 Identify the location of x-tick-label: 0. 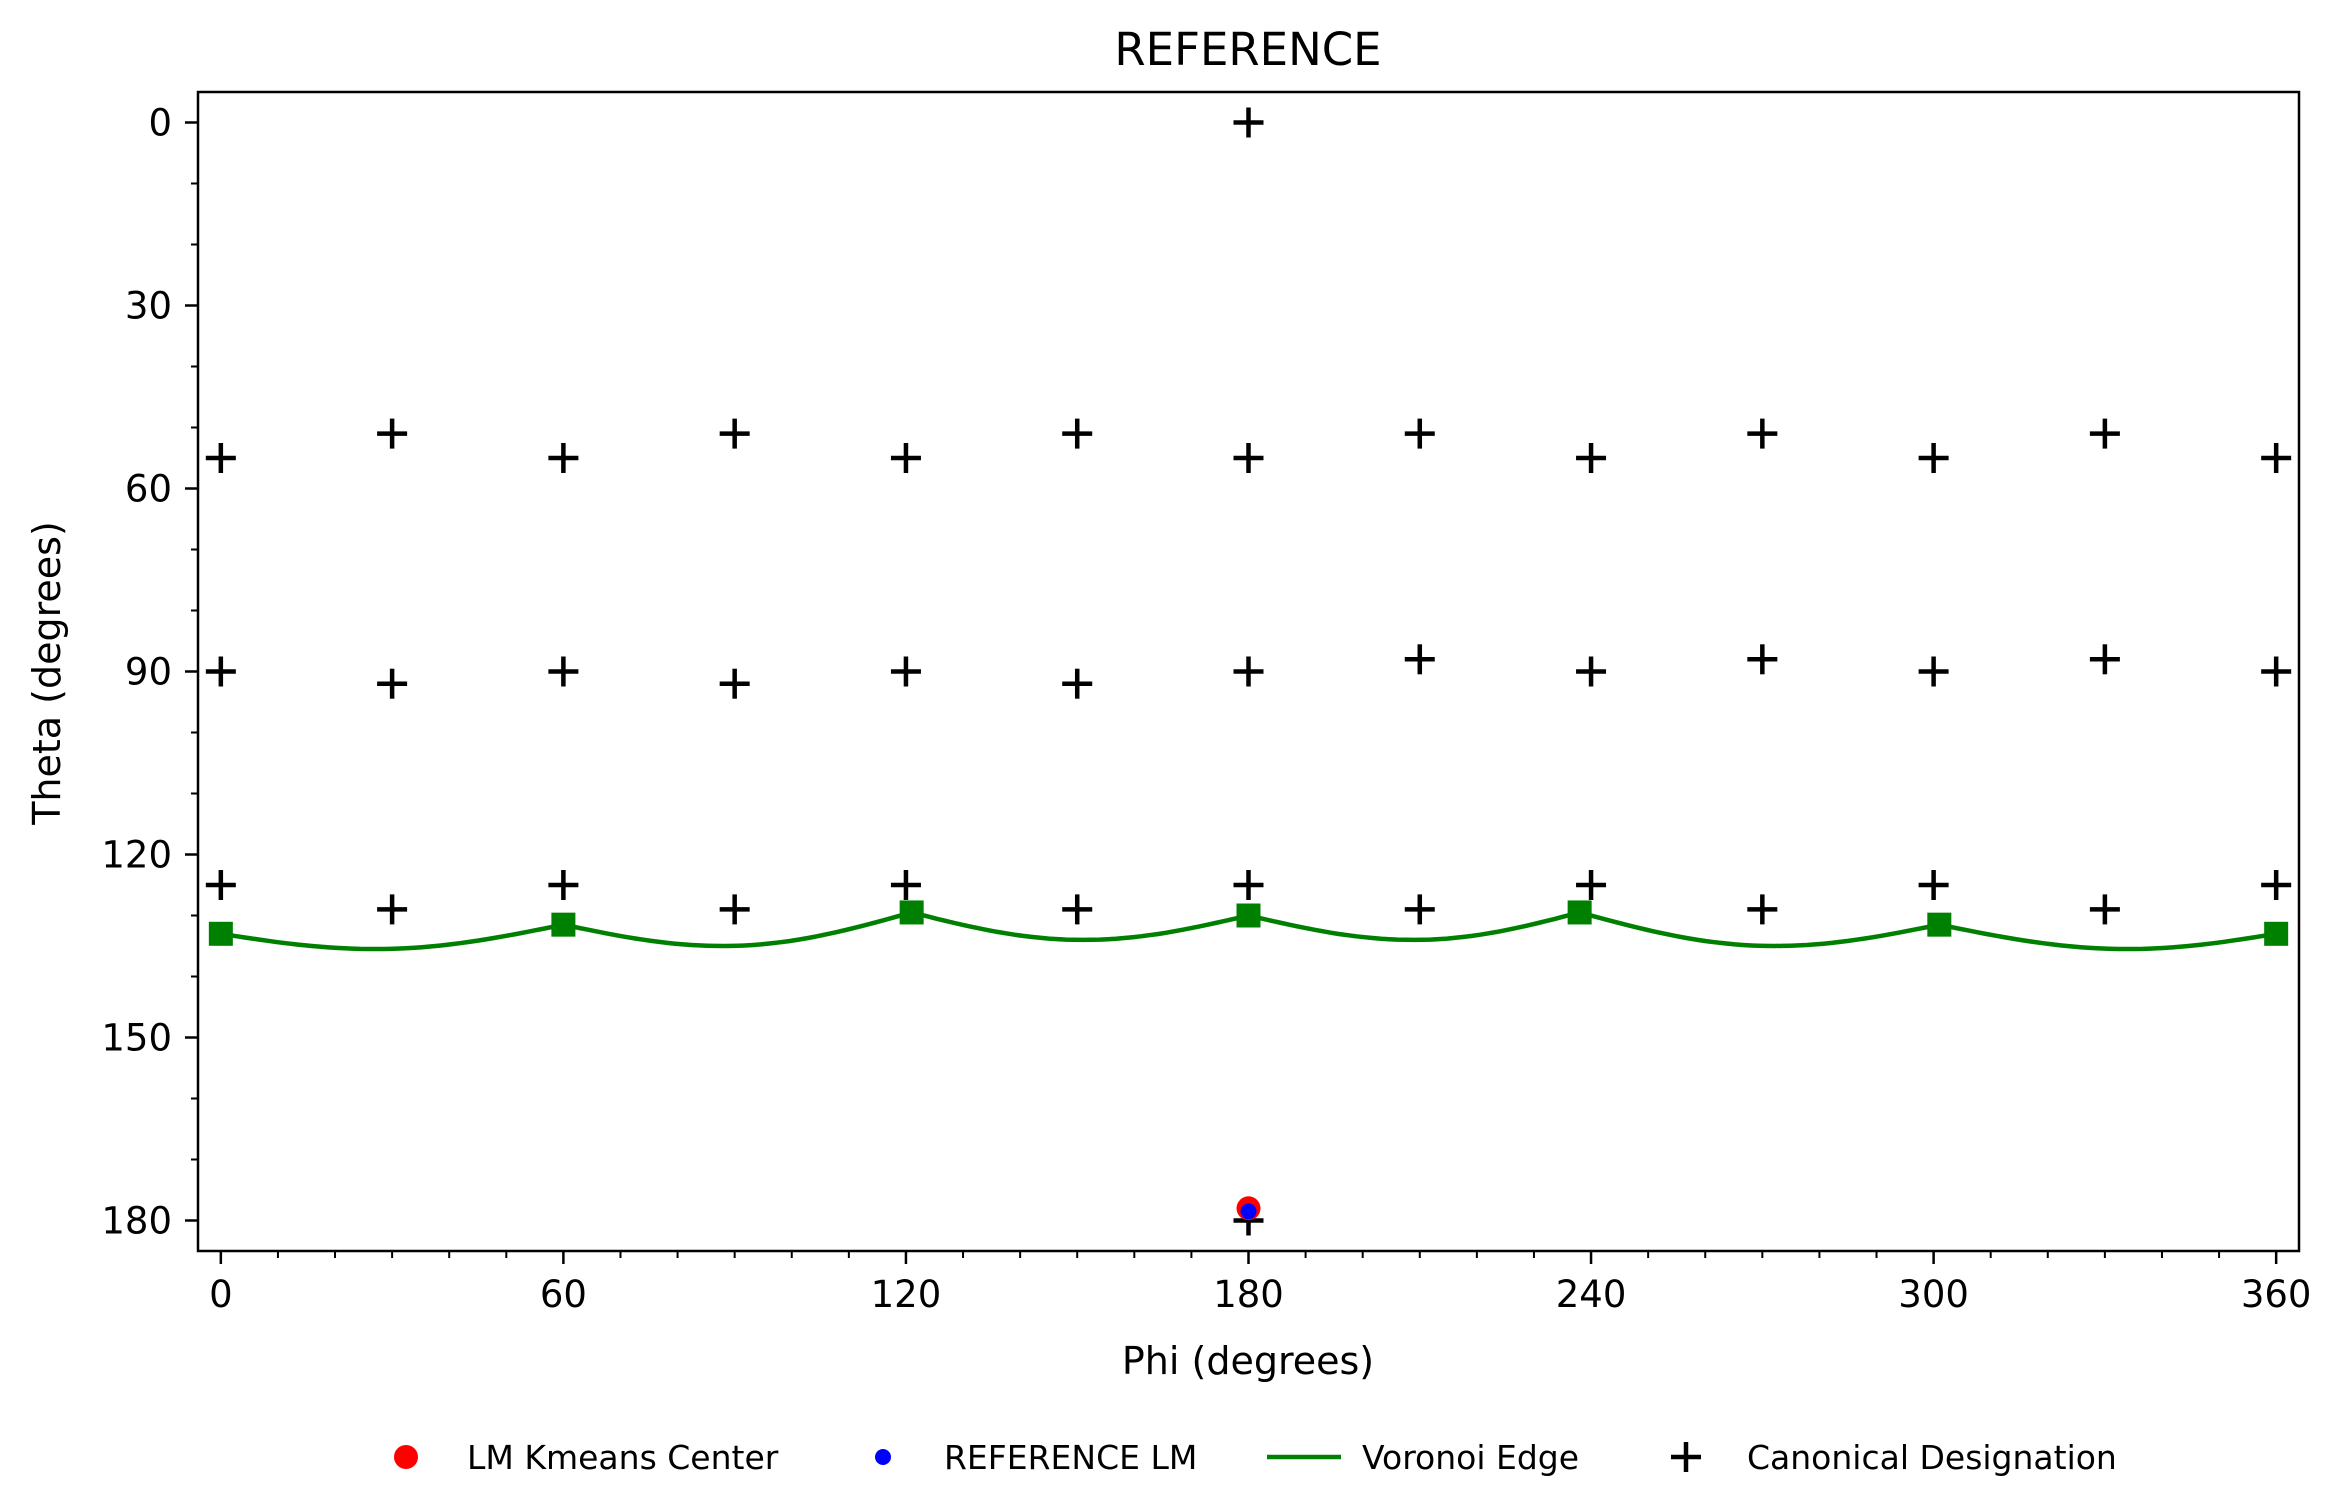
(221, 1294).